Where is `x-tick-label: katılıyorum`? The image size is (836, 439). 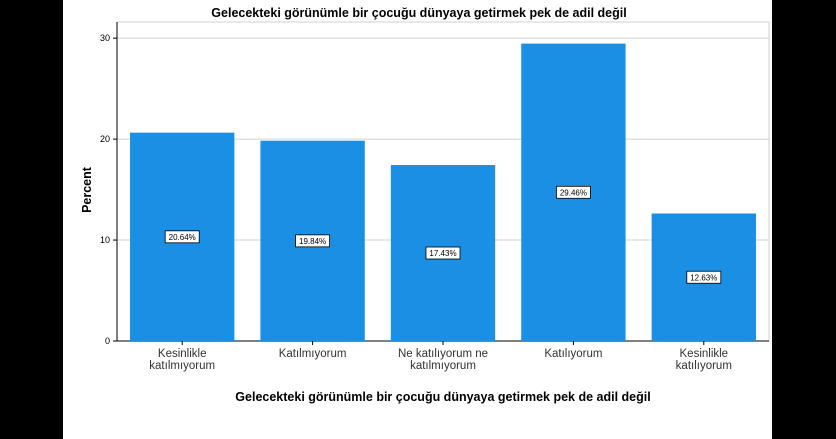 x-tick-label: katılıyorum is located at coordinates (704, 366).